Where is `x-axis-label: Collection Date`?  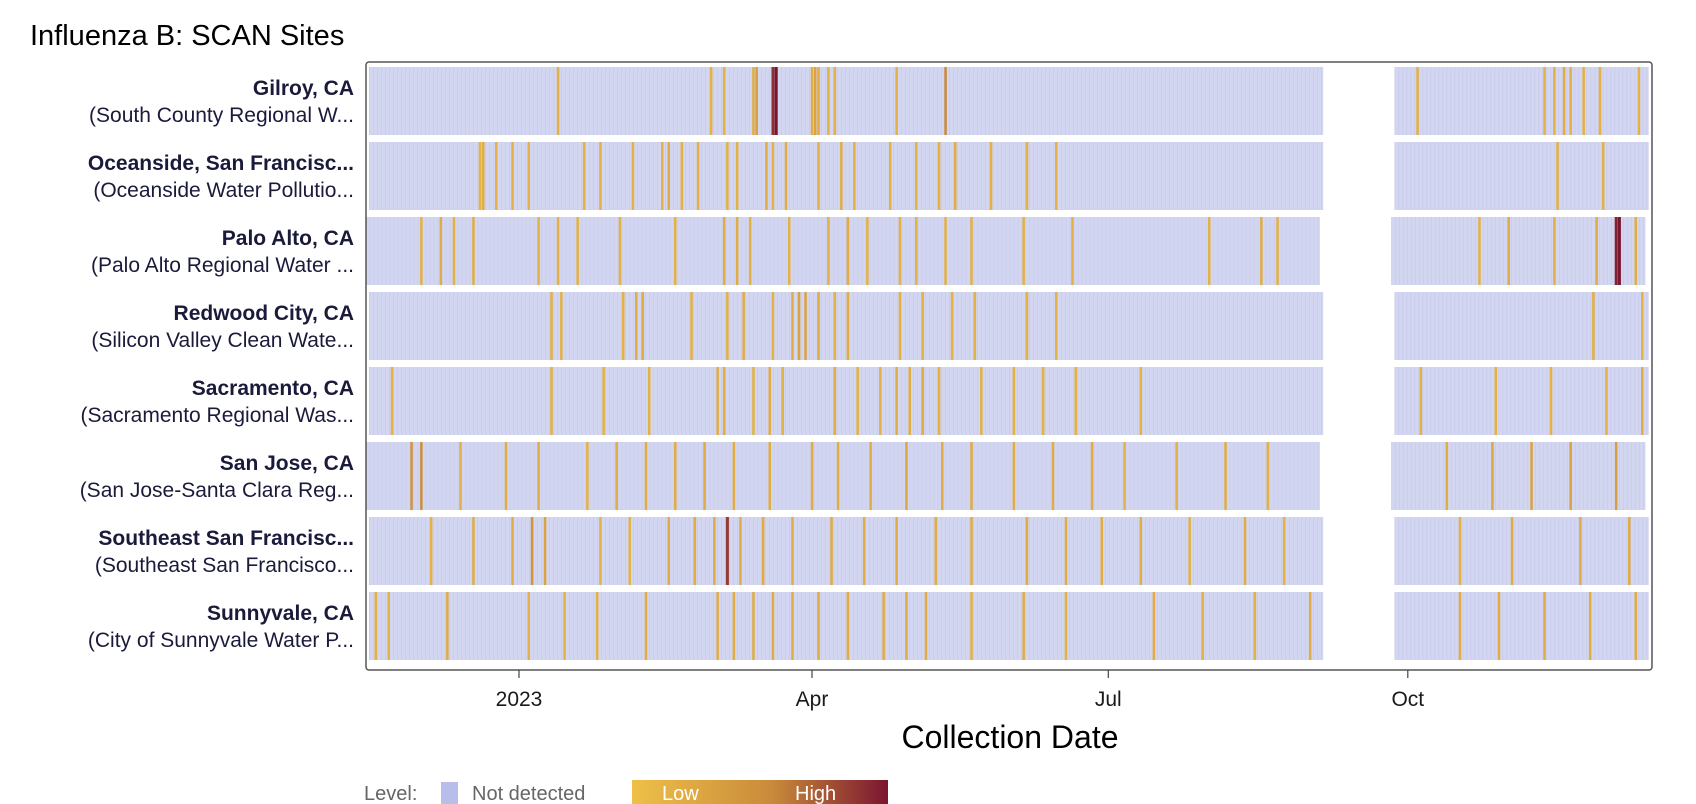 x-axis-label: Collection Date is located at coordinates (1010, 737).